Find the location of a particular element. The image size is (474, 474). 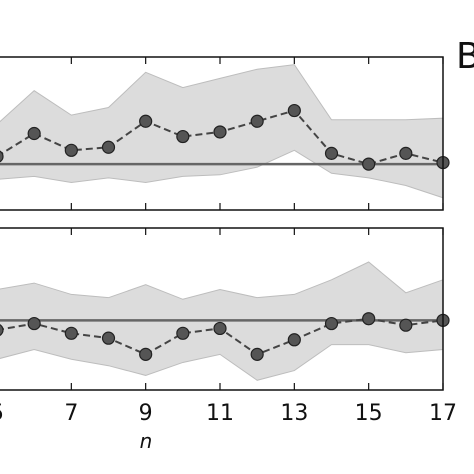

x-tick-label: 11 is located at coordinates (220, 413).